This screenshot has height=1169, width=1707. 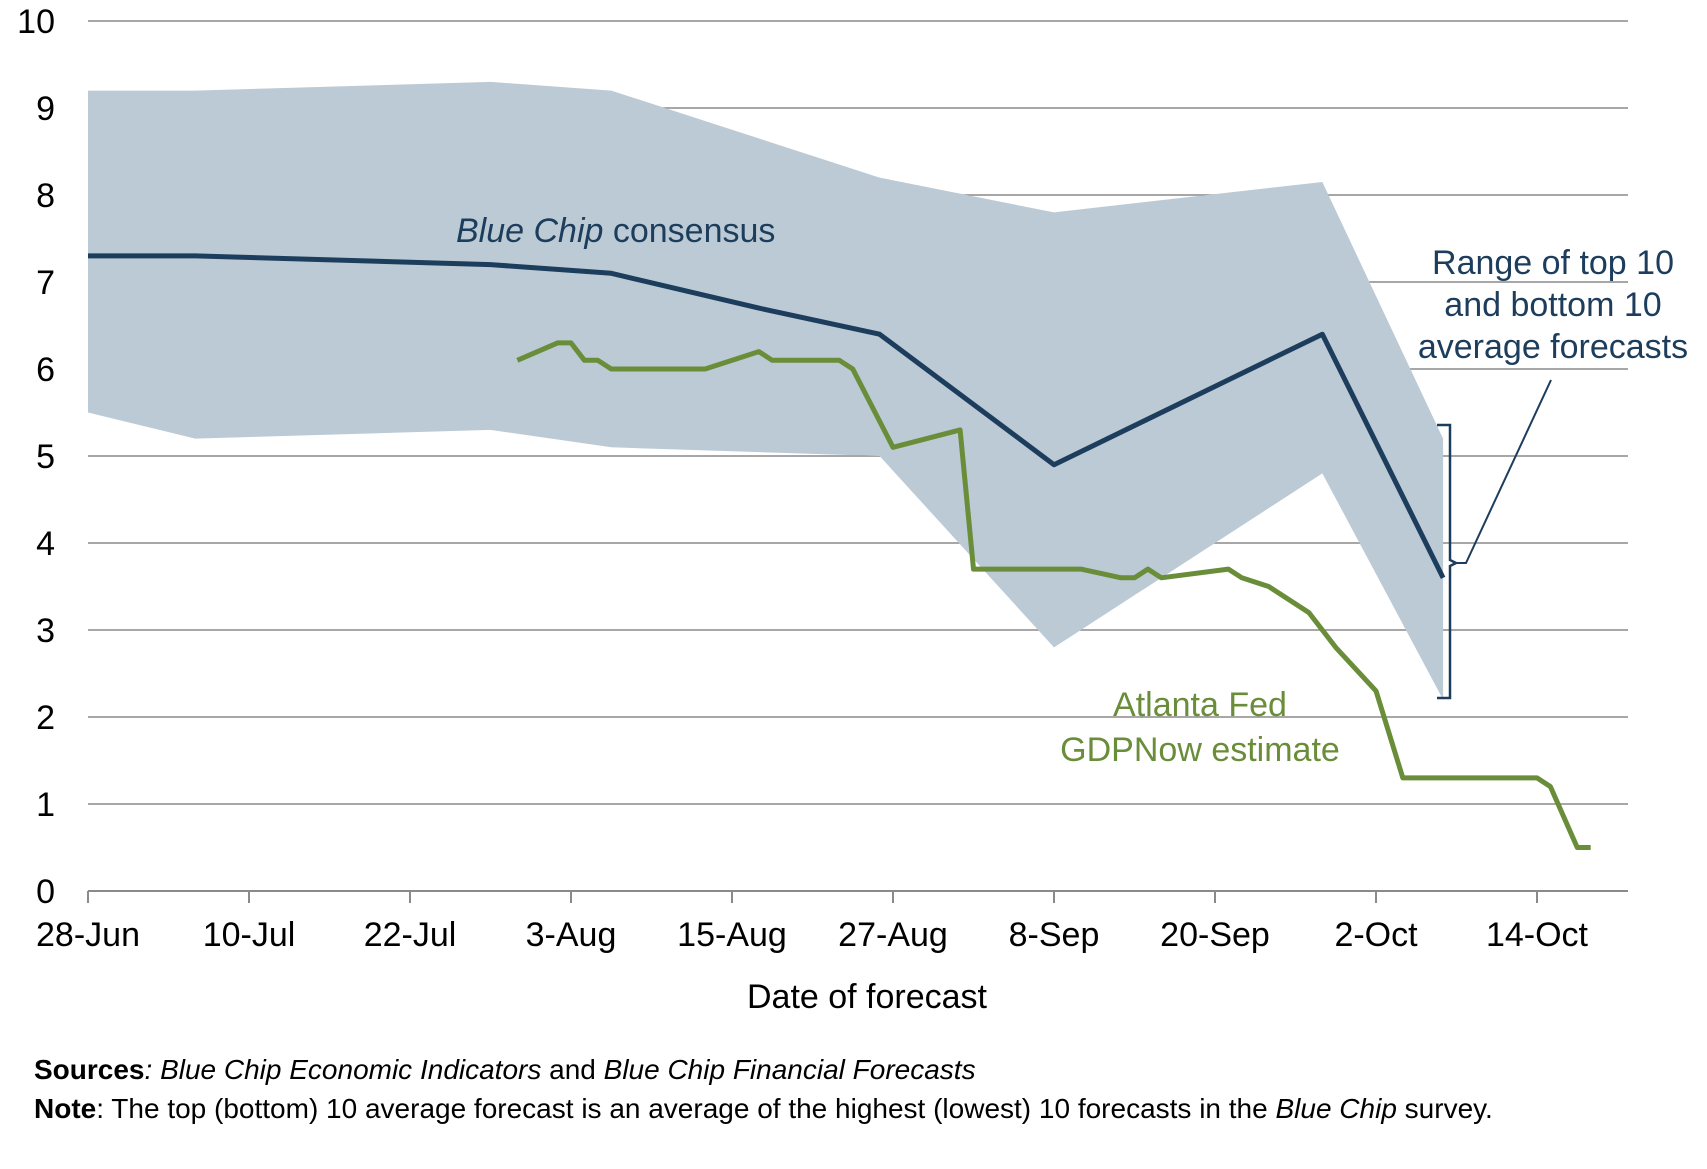 I want to click on x-tick-label: 14-Oct, so click(x=1537, y=935).